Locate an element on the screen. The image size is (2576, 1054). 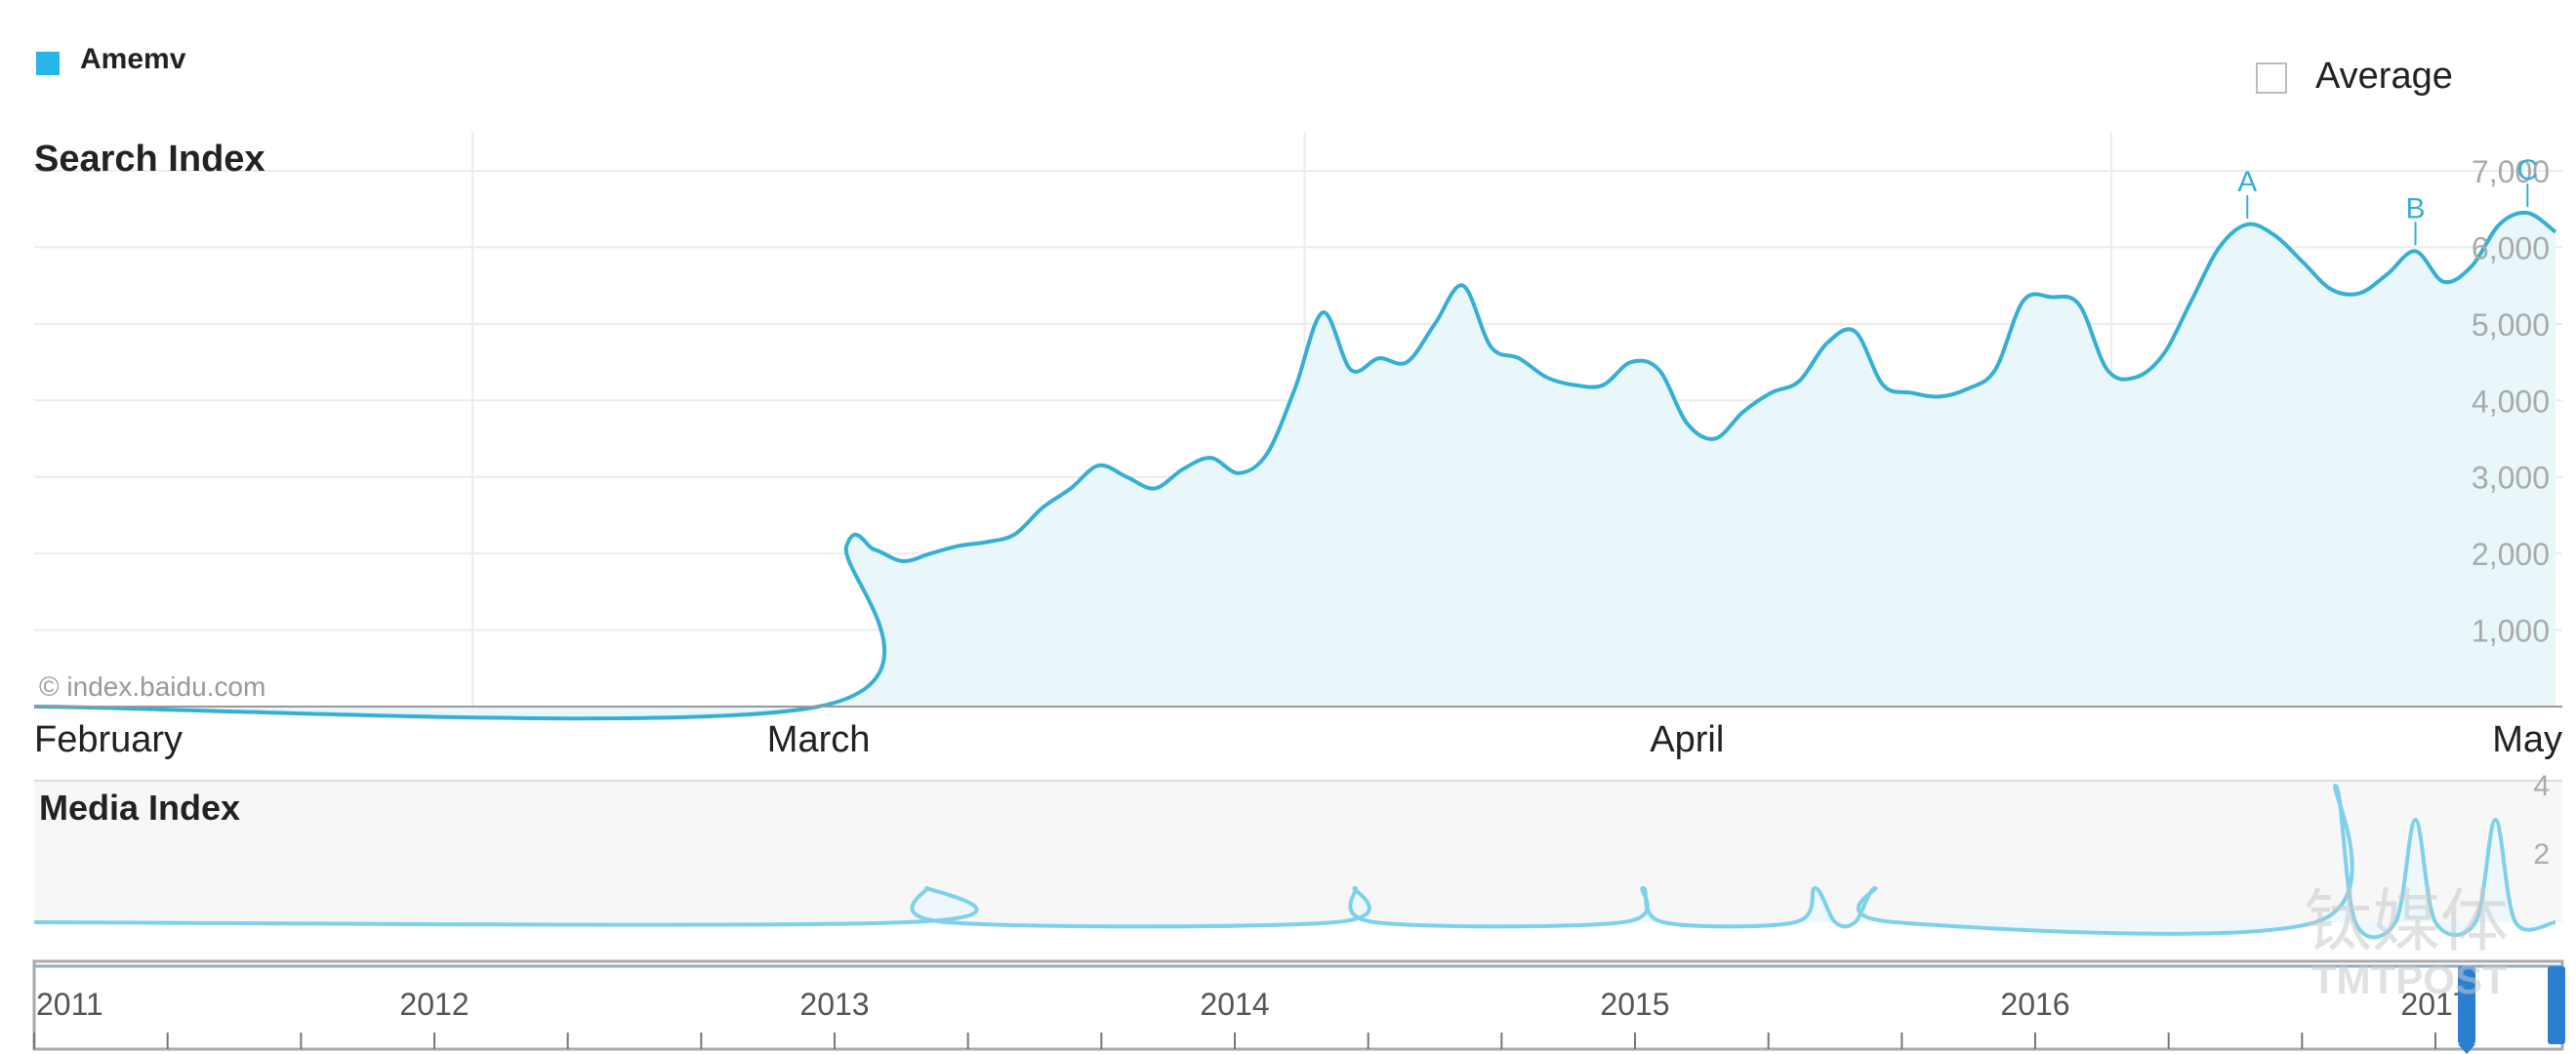
timeline-year-label: 2012 is located at coordinates (434, 1004).